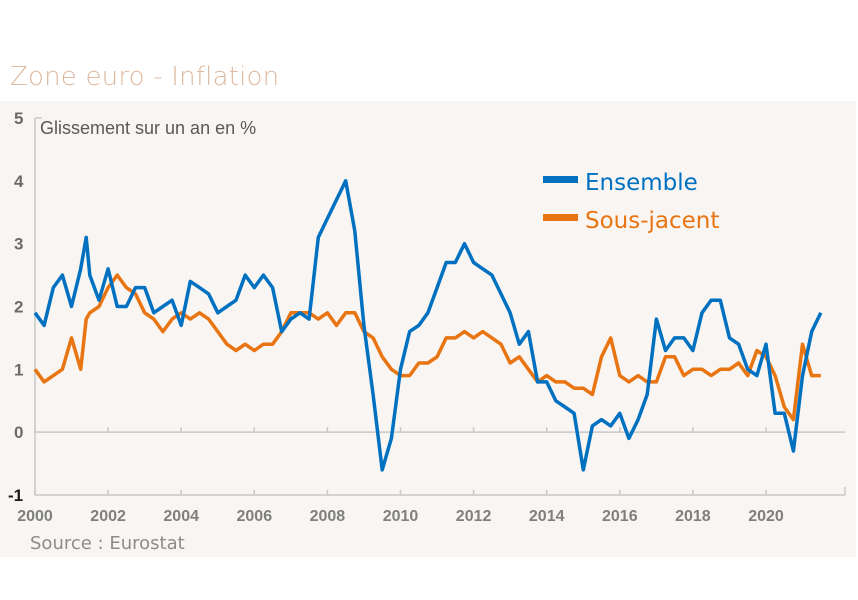 The image size is (858, 600). What do you see at coordinates (107, 543) in the screenshot?
I see `source-note: Source : Eurostat` at bounding box center [107, 543].